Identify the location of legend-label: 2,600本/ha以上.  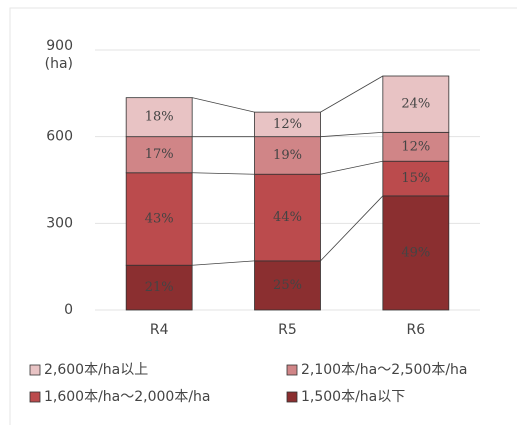
(96, 370).